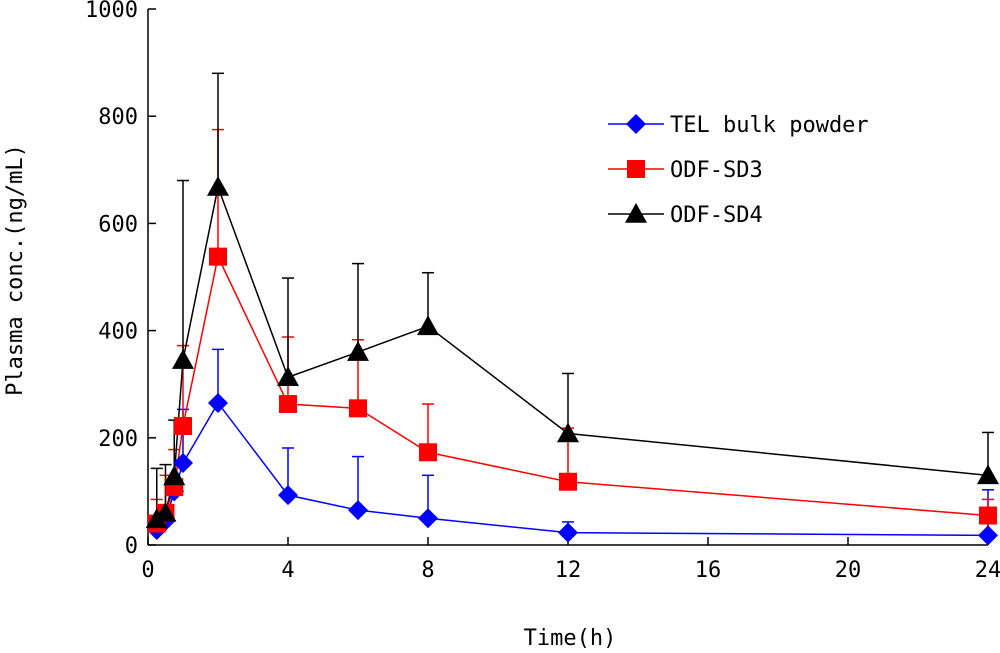  What do you see at coordinates (111, 11) in the screenshot?
I see `y-tick-label: 1000` at bounding box center [111, 11].